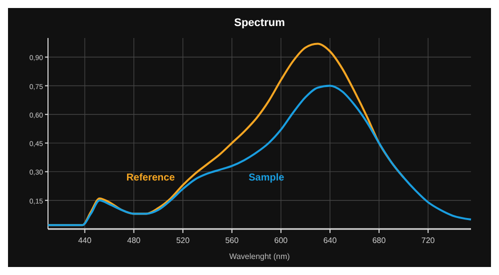  Describe the element at coordinates (151, 178) in the screenshot. I see `series-label: Reference` at that location.